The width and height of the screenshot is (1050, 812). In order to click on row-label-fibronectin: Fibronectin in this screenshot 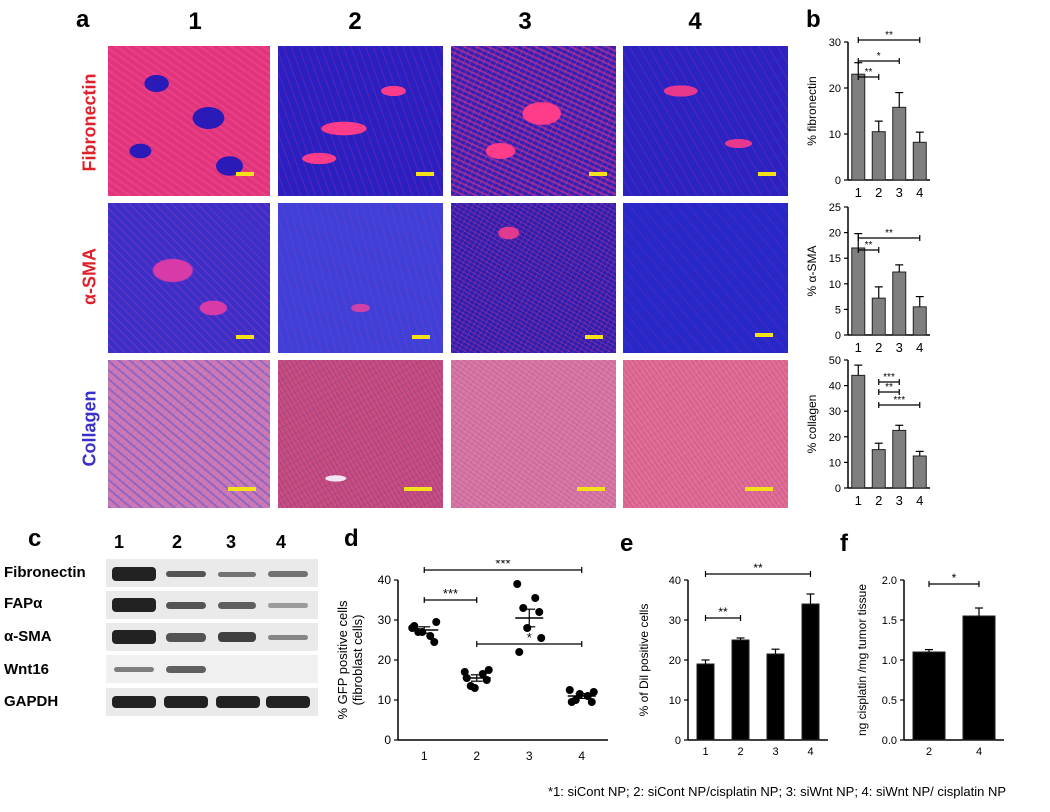, I will do `click(89, 122)`.